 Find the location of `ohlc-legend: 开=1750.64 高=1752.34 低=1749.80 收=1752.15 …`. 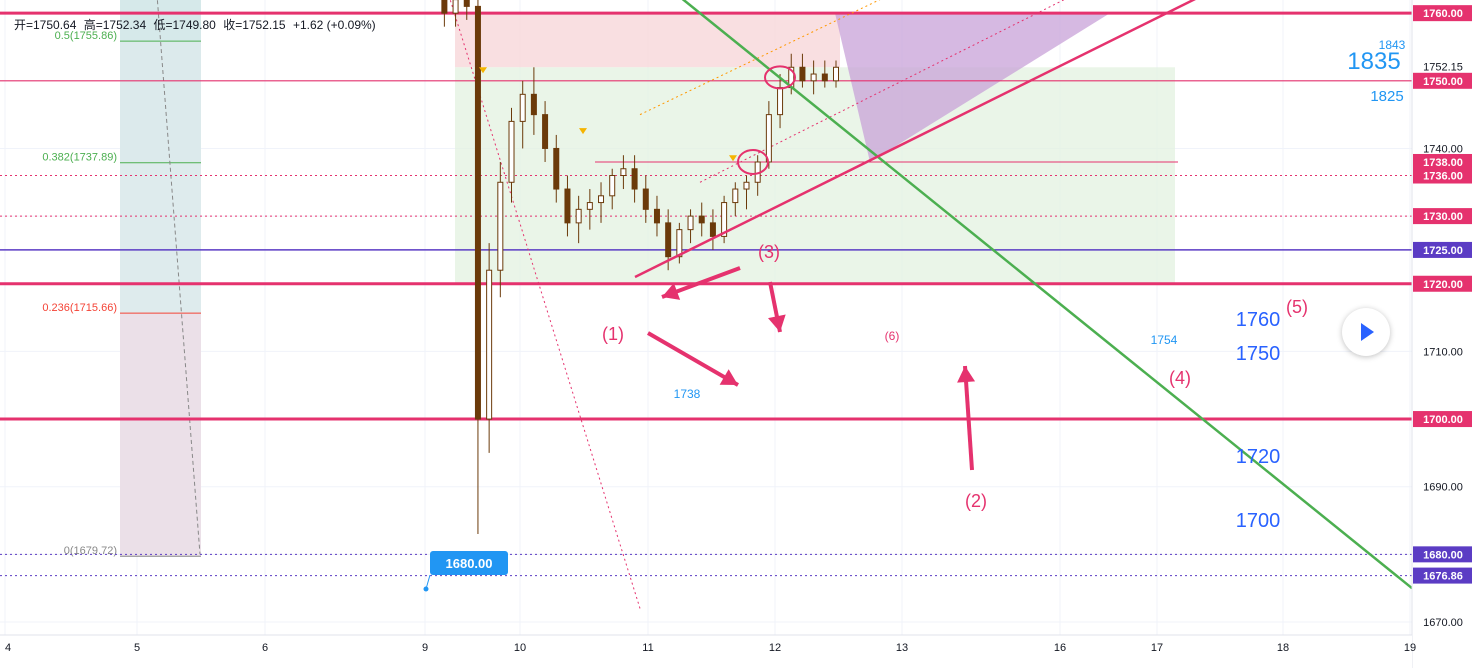

ohlc-legend: 开=1750.64 高=1752.34 低=1749.80 收=1752.15 … is located at coordinates (197, 24).